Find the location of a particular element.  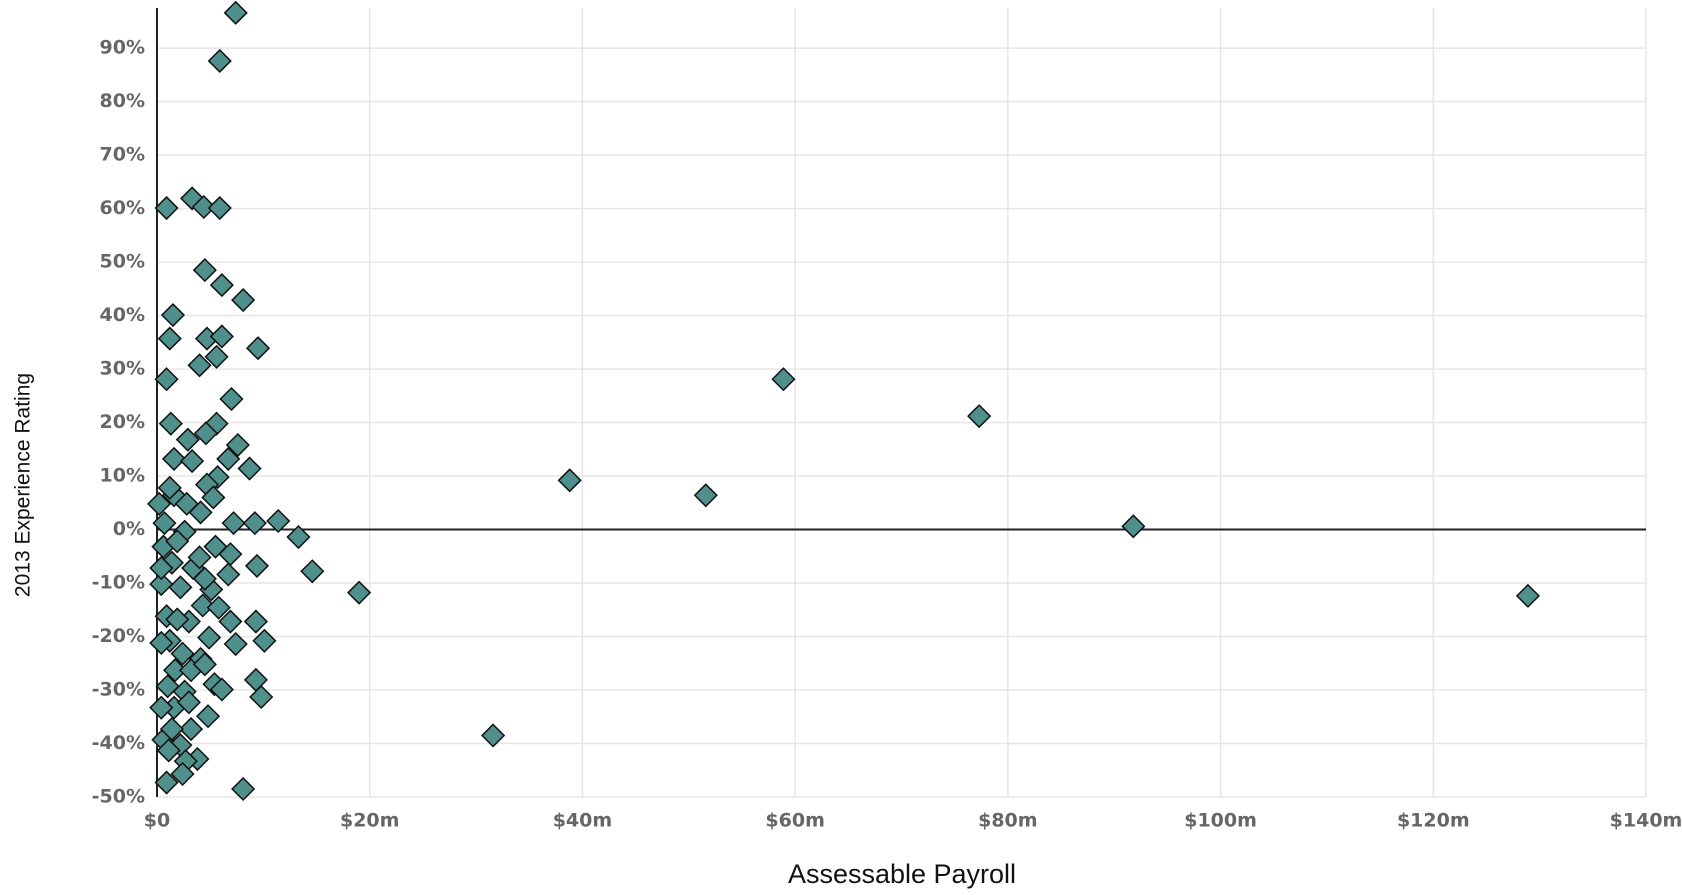

y-tick-label: 90% is located at coordinates (122, 48).